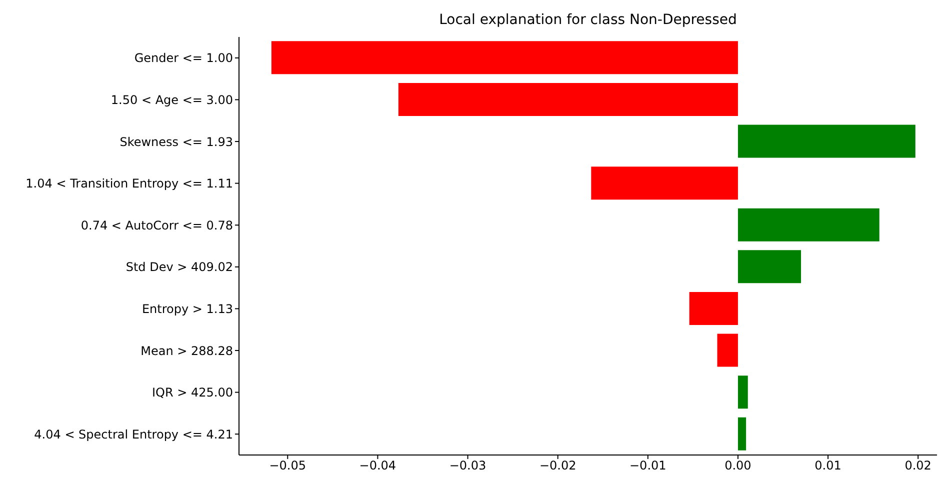 The width and height of the screenshot is (938, 477). I want to click on y-tick-label: 0.74 < AutoCorr <= 0.78, so click(156, 225).